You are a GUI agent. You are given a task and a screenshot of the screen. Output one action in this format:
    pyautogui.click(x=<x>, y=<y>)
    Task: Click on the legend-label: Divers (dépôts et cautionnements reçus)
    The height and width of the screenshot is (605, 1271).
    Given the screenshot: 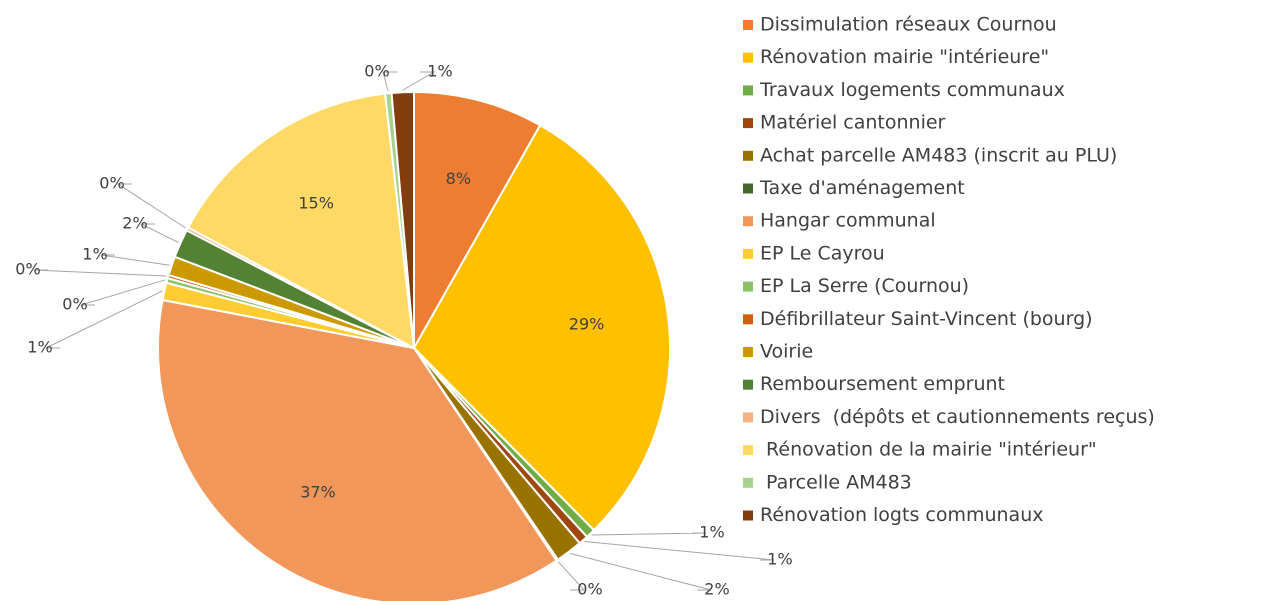 What is the action you would take?
    pyautogui.click(x=957, y=417)
    